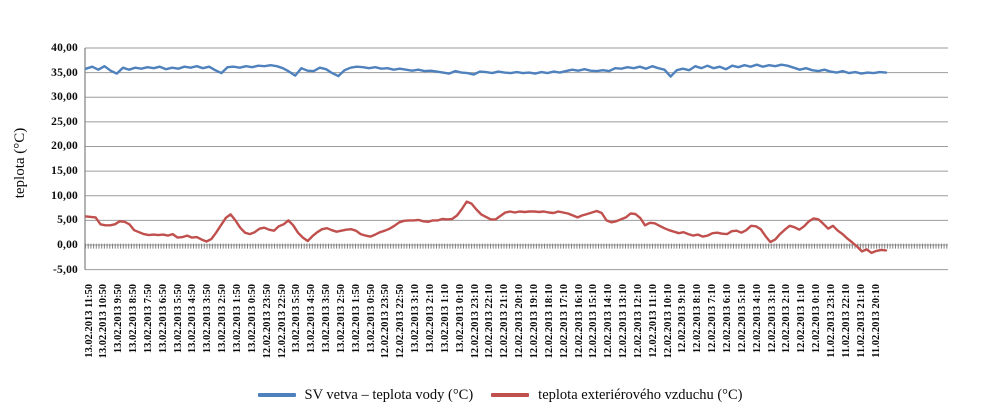  Describe the element at coordinates (119, 319) in the screenshot. I see `x-tick-label: 13.02.2013 9:50` at that location.